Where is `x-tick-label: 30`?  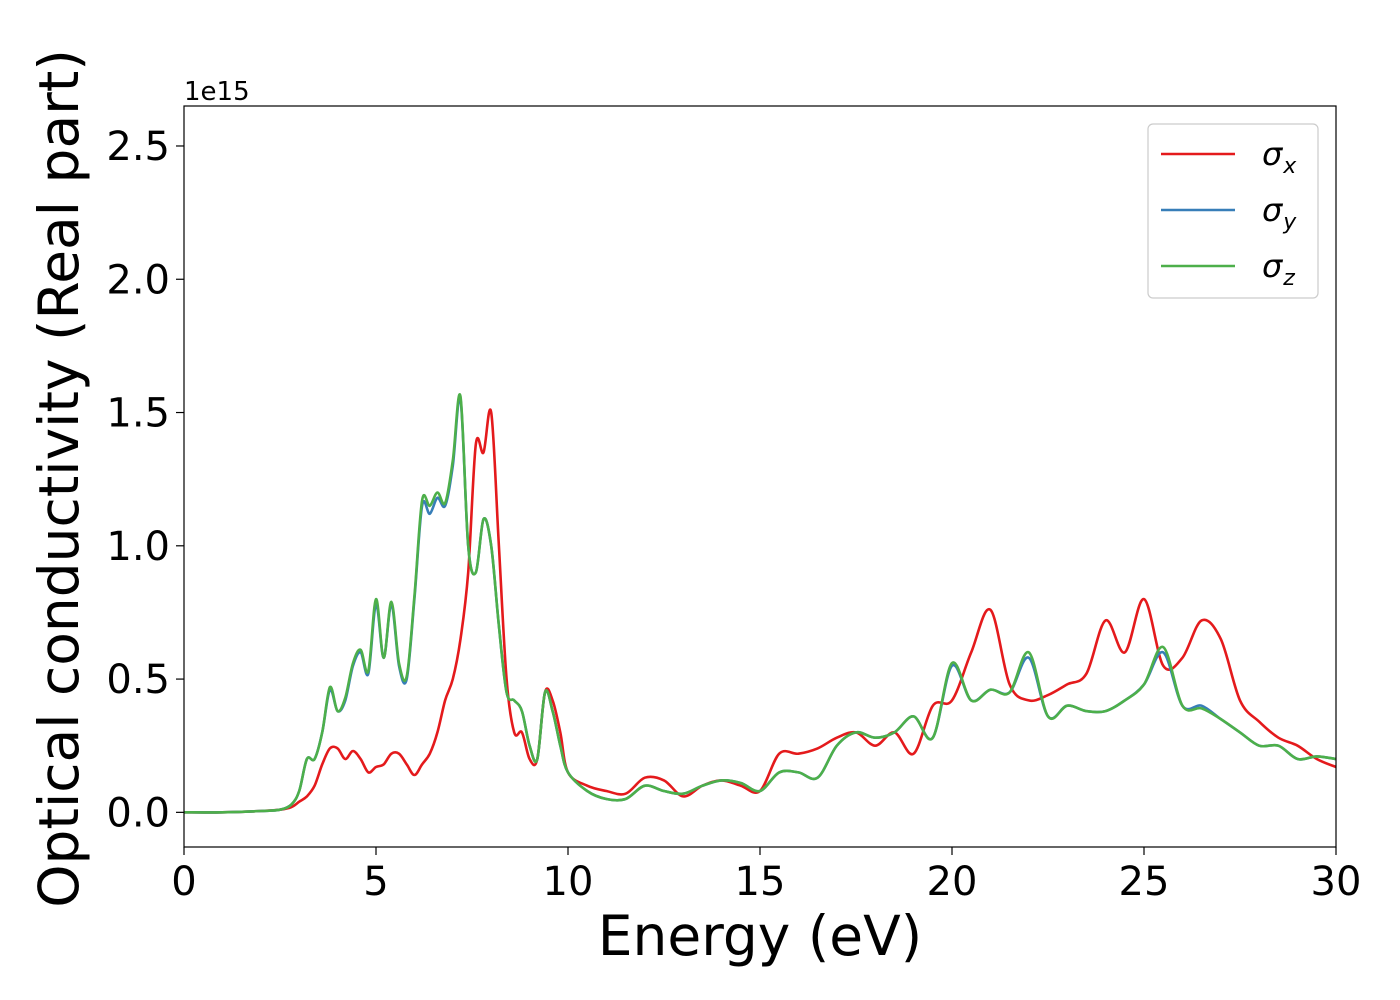 x-tick-label: 30 is located at coordinates (1336, 882).